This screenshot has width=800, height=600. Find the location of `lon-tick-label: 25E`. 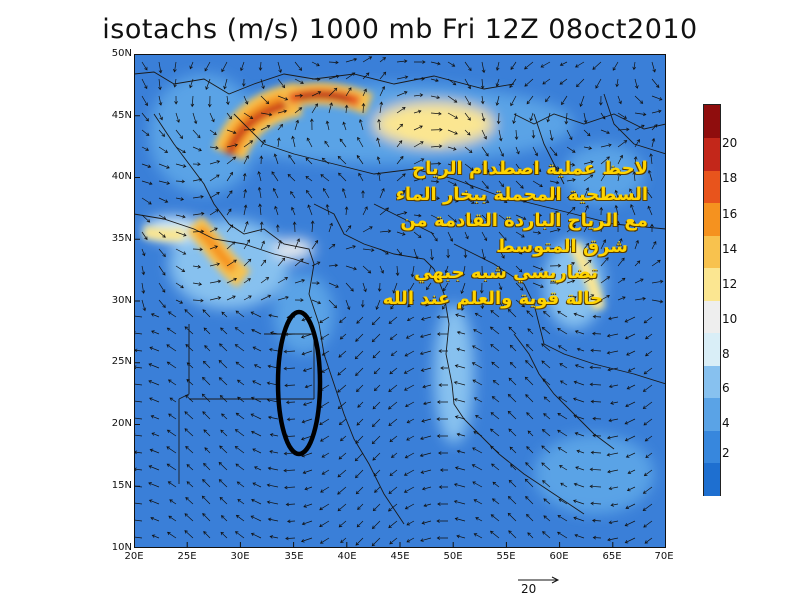

lon-tick-label: 25E is located at coordinates (187, 556).